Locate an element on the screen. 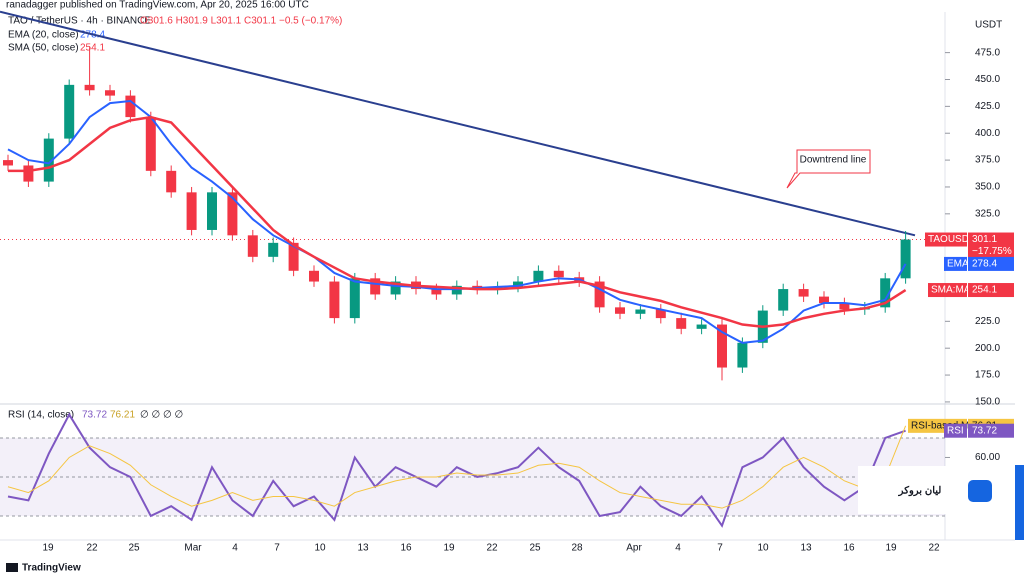  ema-legend: EMA (20, close) is located at coordinates (43, 35).